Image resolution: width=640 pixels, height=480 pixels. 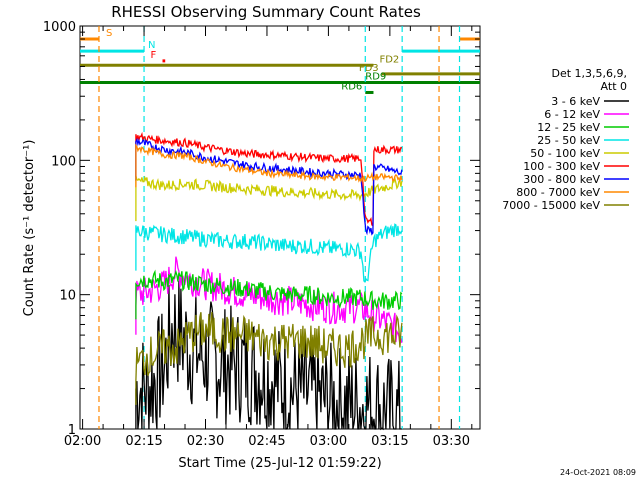 I want to click on y-tick-label: 10, so click(x=67, y=296).